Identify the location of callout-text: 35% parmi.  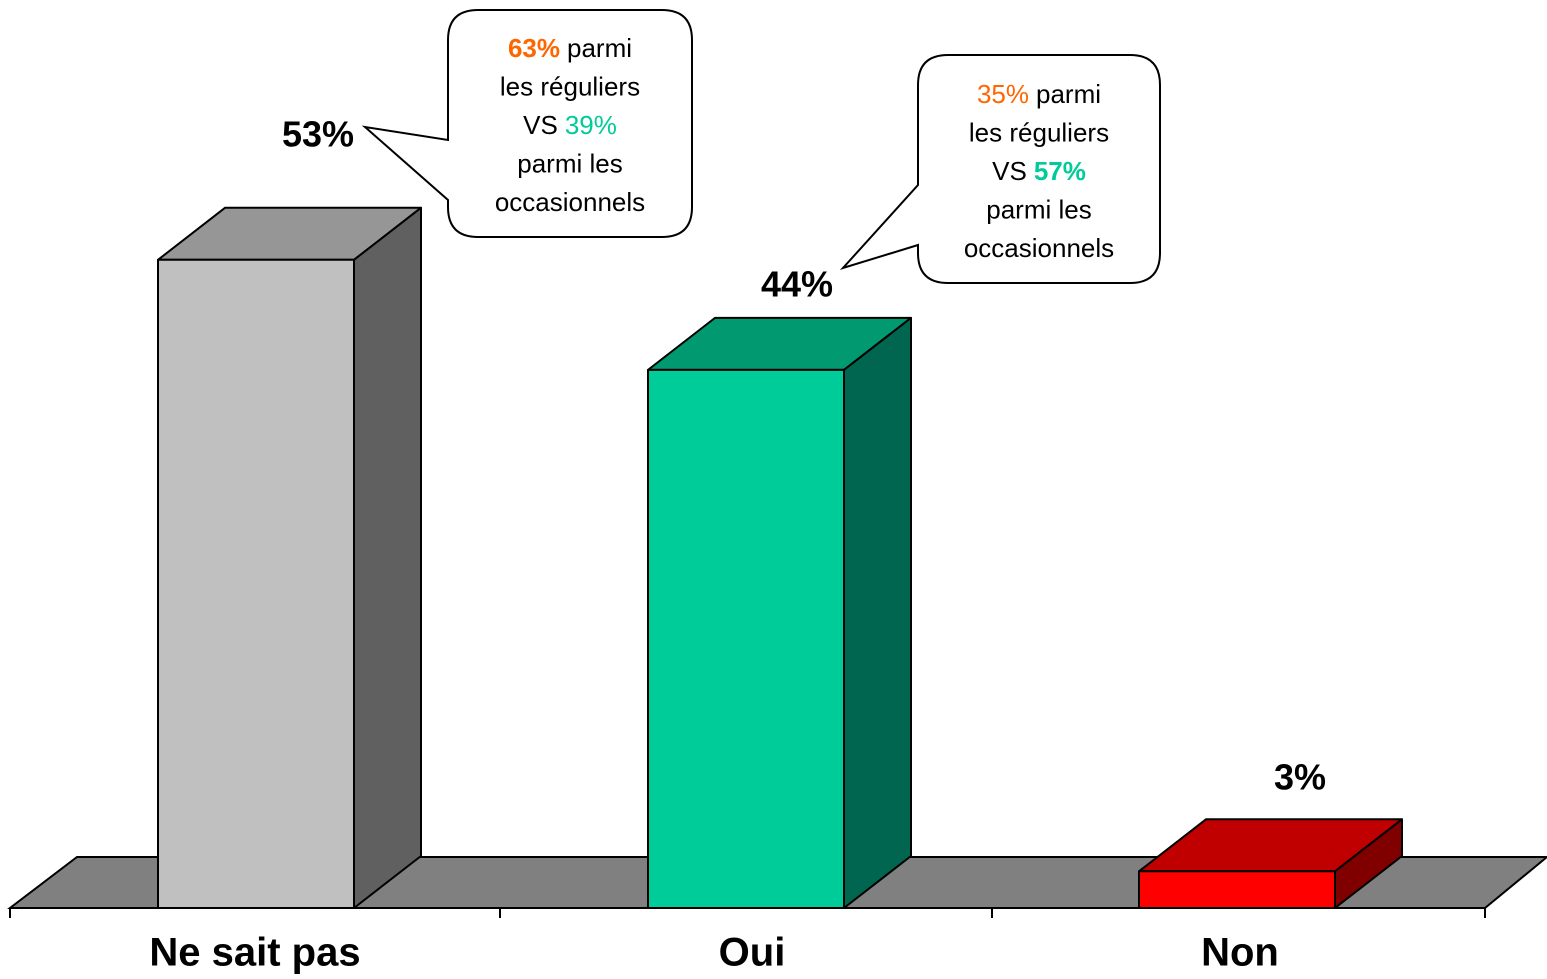
(1039, 94).